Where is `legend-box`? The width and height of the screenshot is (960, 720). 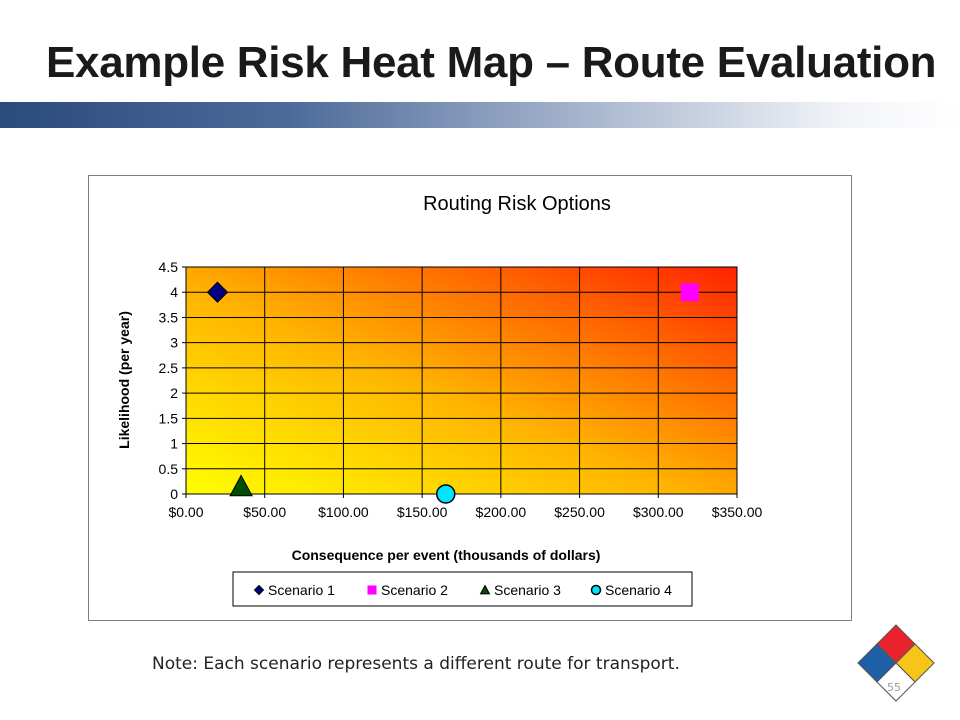 legend-box is located at coordinates (462, 589).